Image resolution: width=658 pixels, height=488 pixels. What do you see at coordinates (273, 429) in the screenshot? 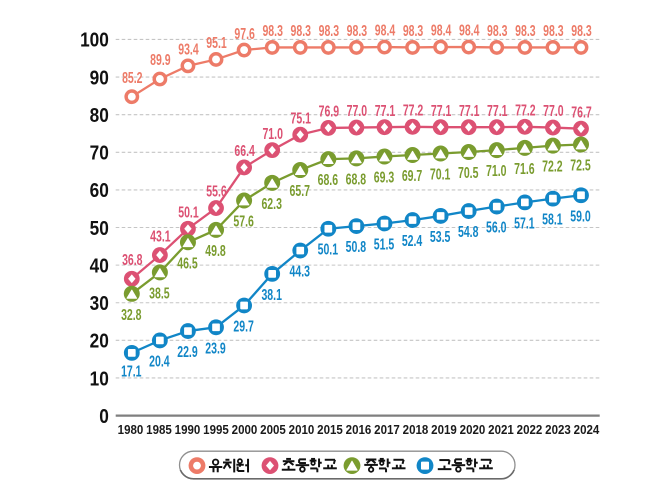
I see `svg-text: 2005` at bounding box center [273, 429].